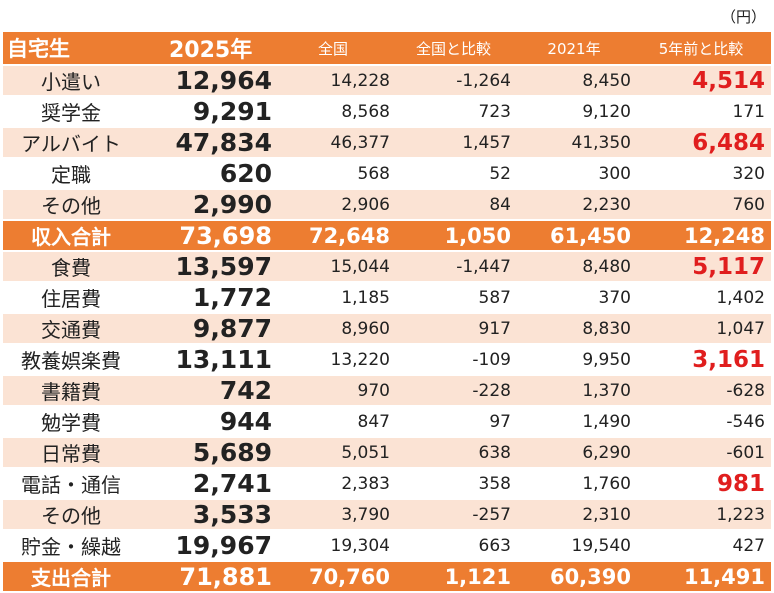  I want to click on table-row: 奨学金 9,291 8,568 723 9,120 171, so click(387, 112).